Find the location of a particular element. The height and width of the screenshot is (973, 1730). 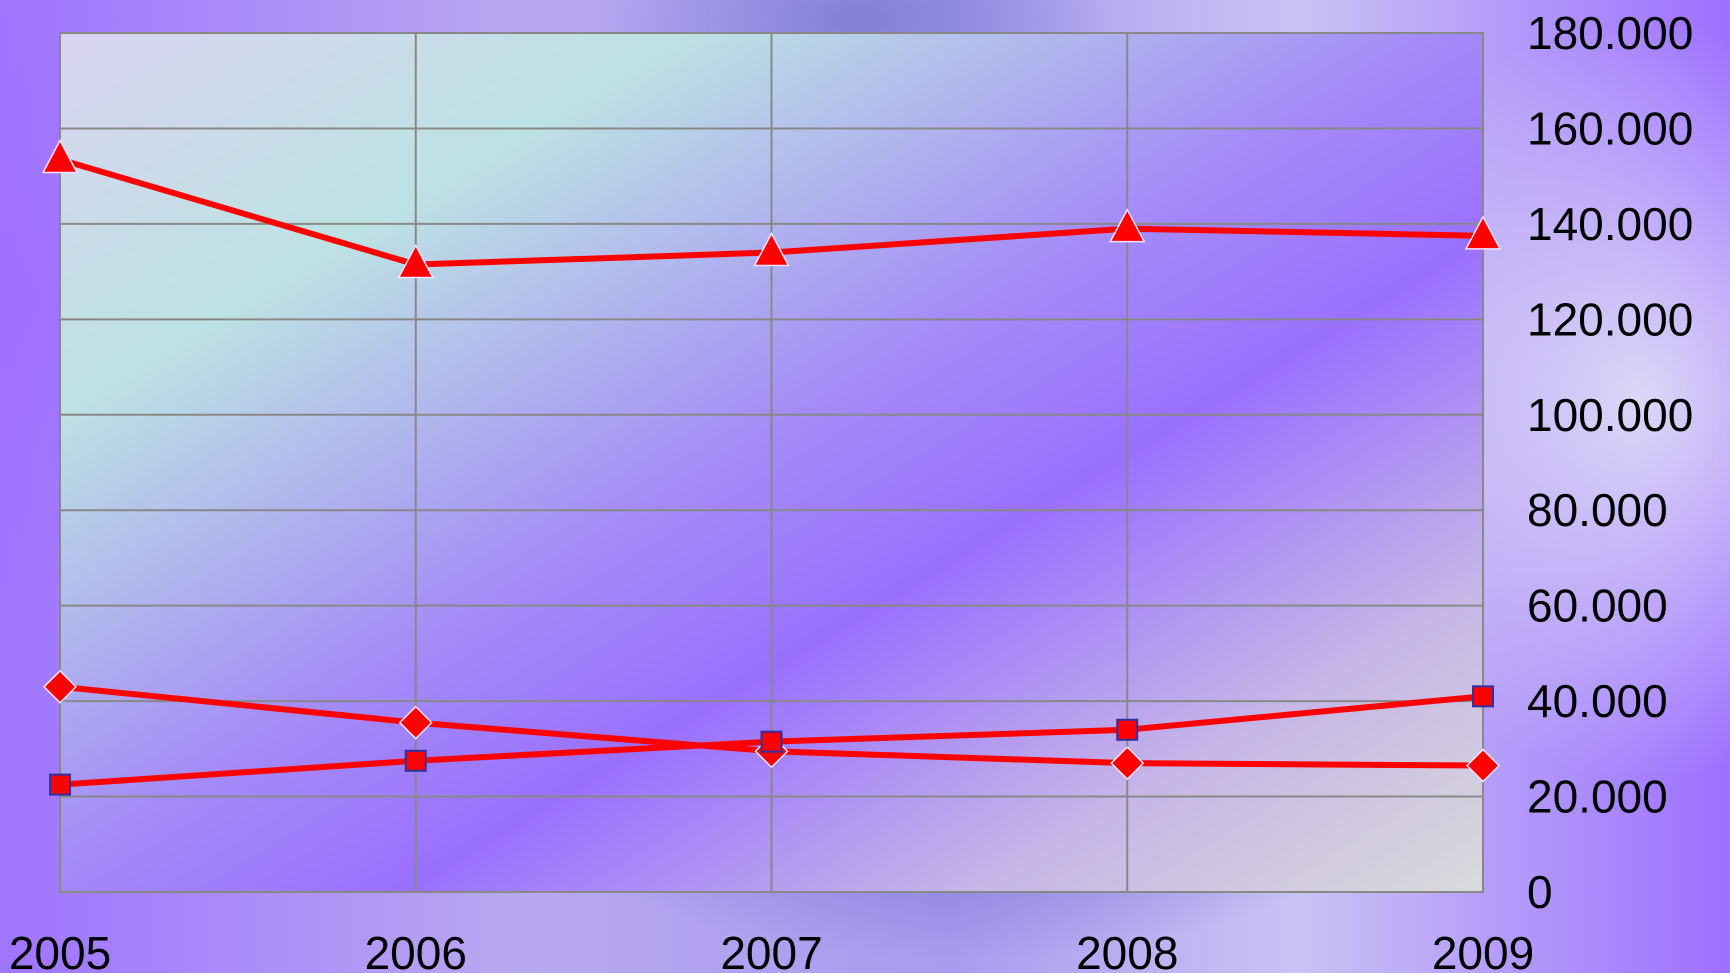

x-tick-label: 2007 is located at coordinates (771, 950).